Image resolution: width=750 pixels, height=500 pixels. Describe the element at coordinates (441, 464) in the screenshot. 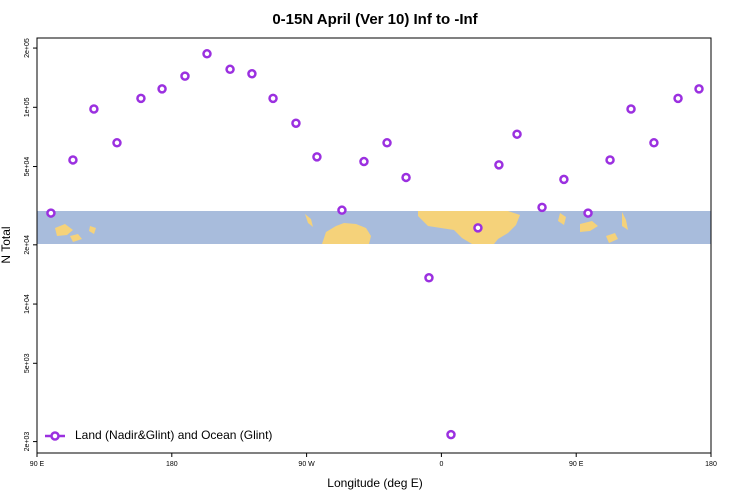

I see `x-tick-label: 0` at that location.